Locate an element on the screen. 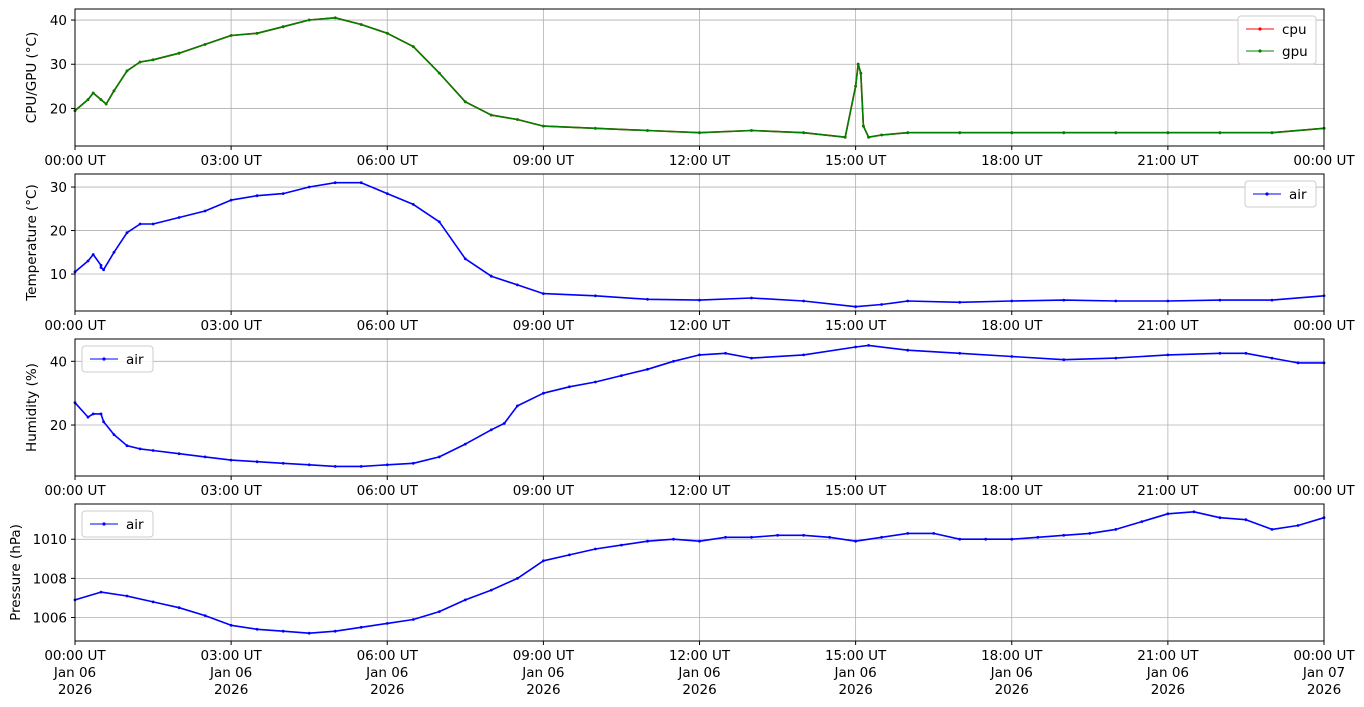  legend: air is located at coordinates (117, 359).